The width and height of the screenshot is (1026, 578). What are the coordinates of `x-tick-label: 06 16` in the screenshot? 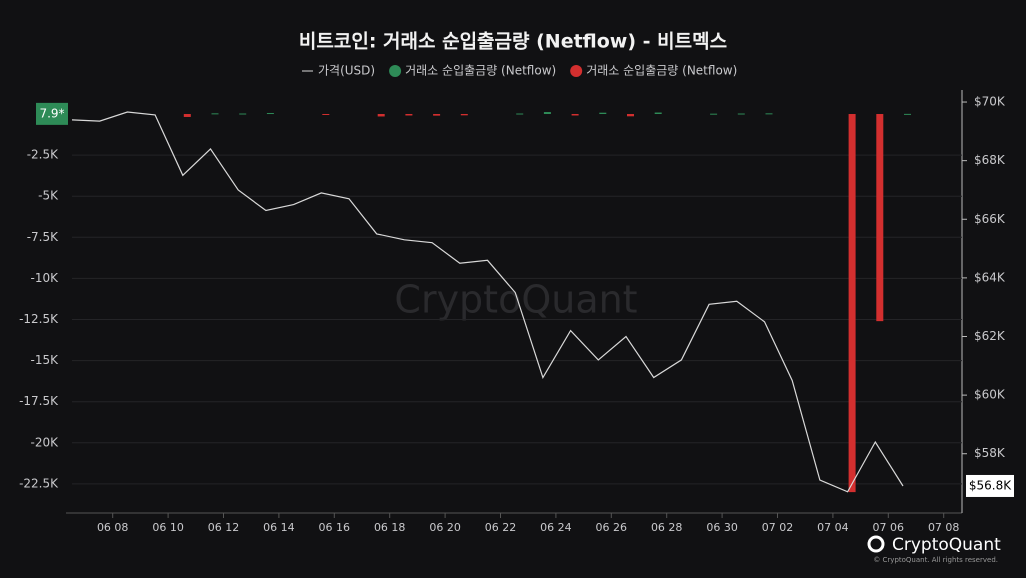 It's located at (335, 527).